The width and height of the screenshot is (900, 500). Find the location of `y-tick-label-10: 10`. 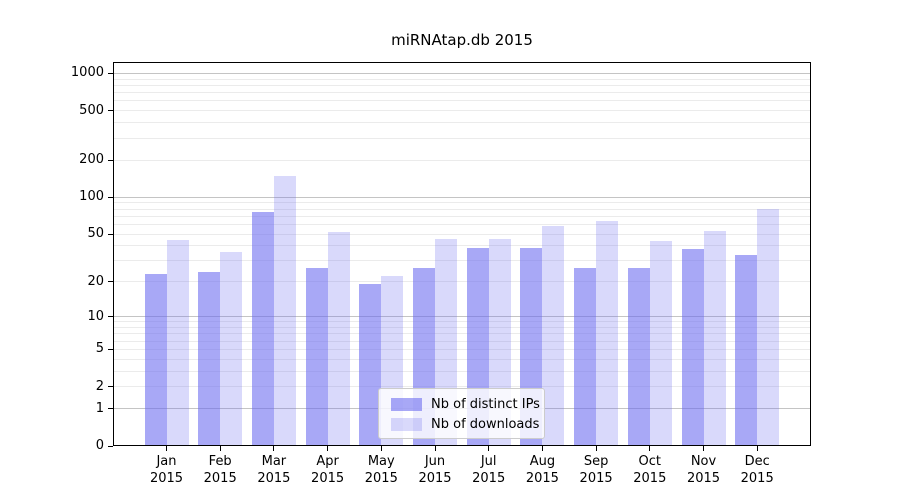

y-tick-label-10: 10 is located at coordinates (95, 316).